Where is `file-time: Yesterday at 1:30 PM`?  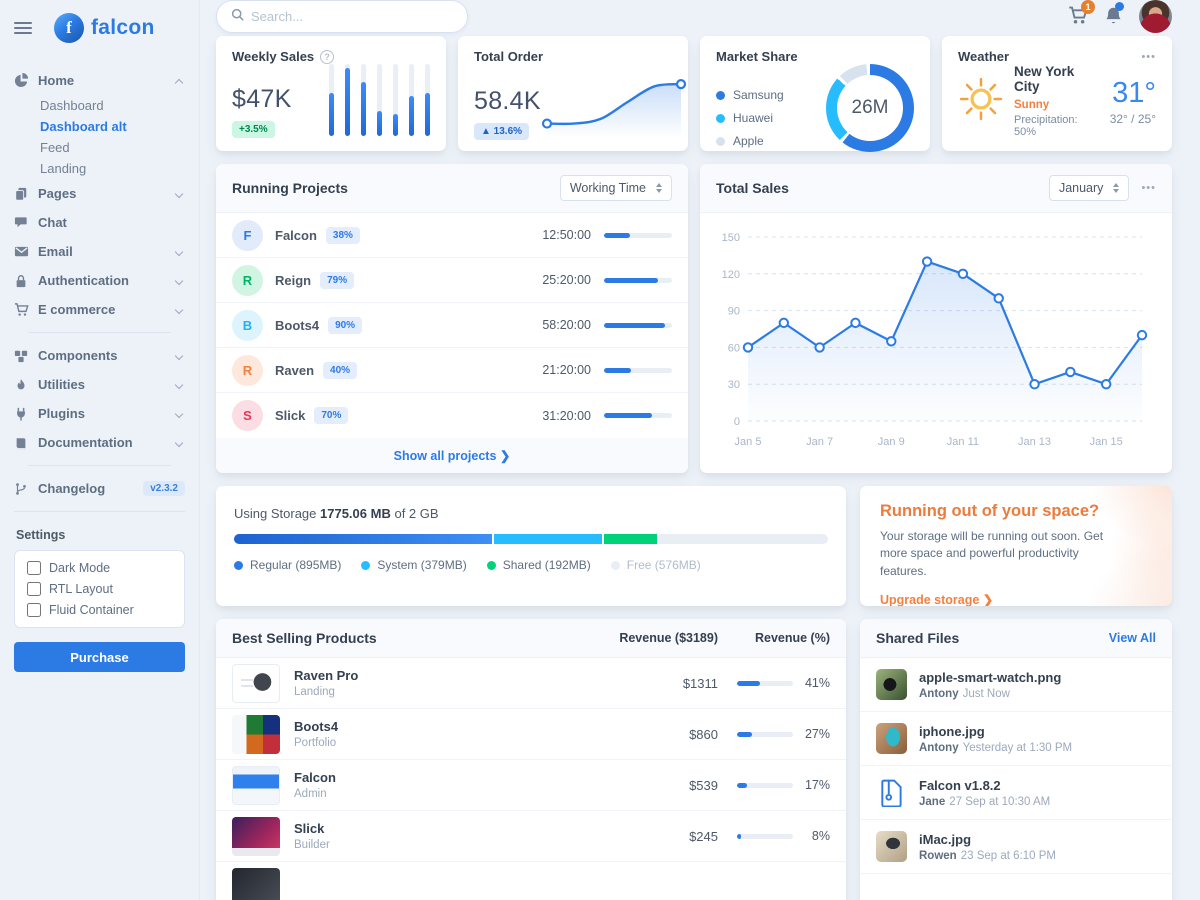 file-time: Yesterday at 1:30 PM is located at coordinates (1017, 747).